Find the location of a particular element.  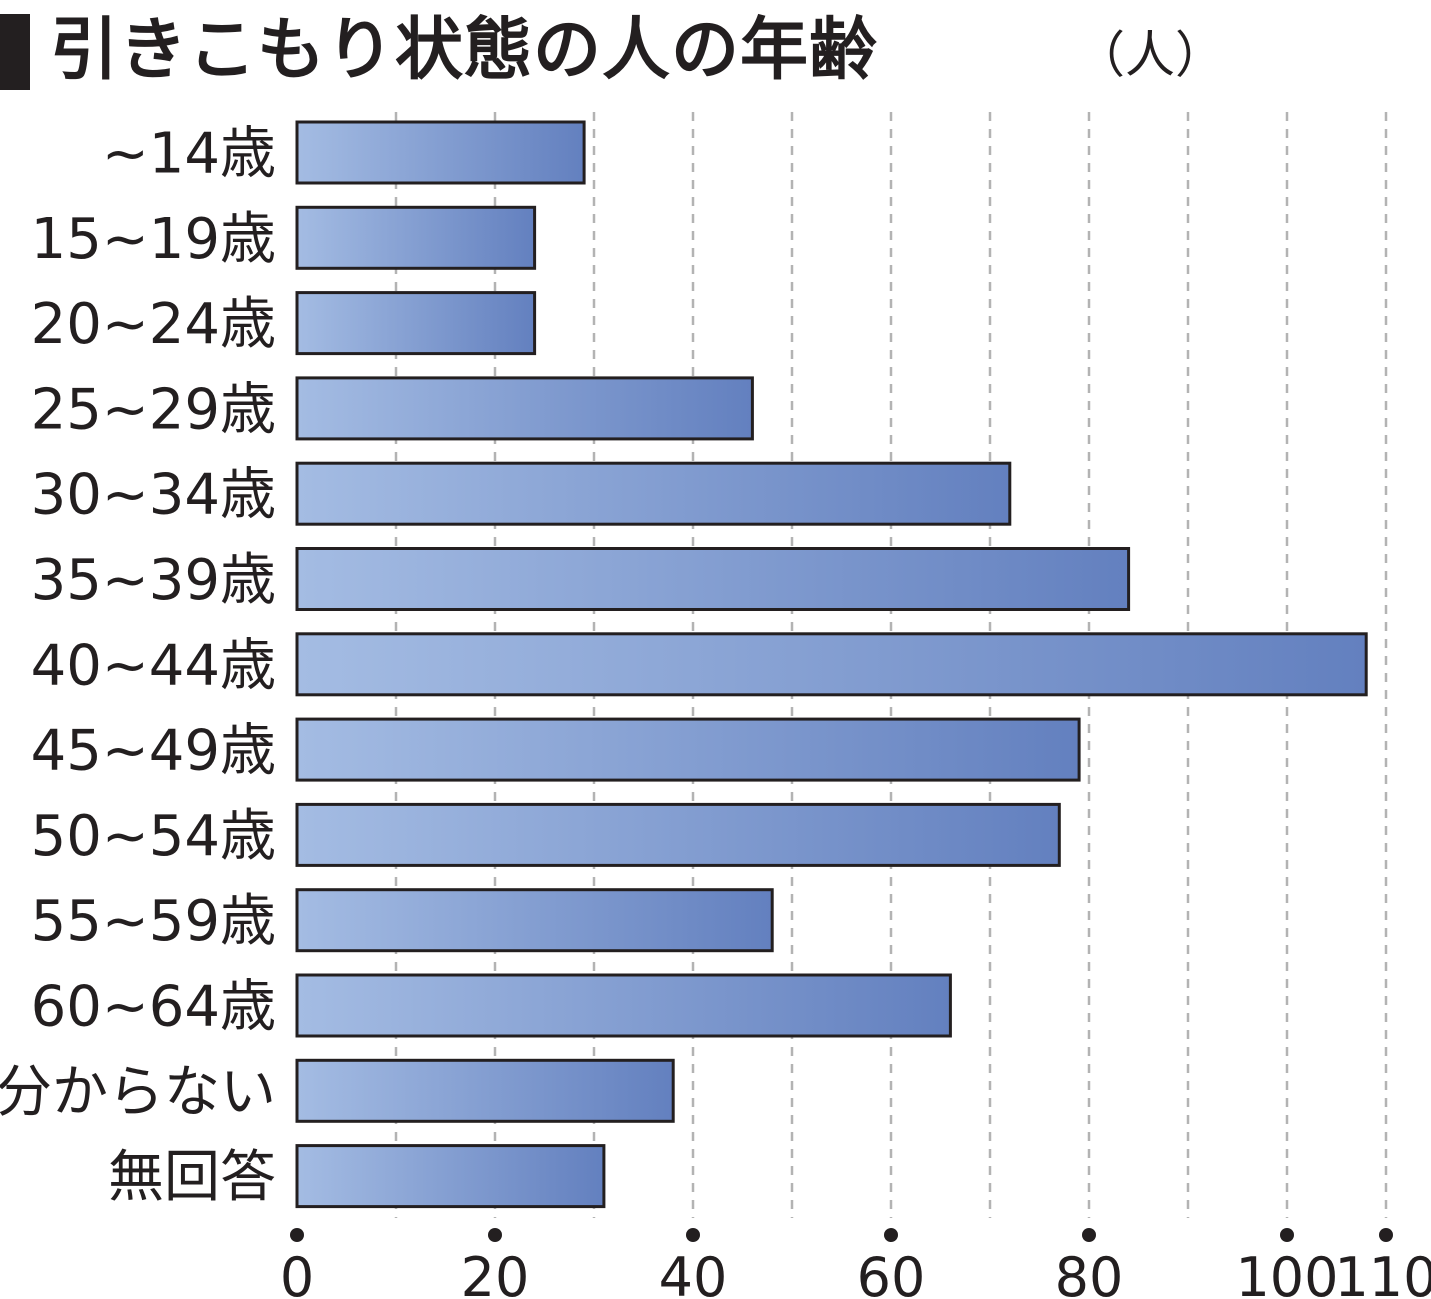

tick-label: 20 is located at coordinates (495, 1272).